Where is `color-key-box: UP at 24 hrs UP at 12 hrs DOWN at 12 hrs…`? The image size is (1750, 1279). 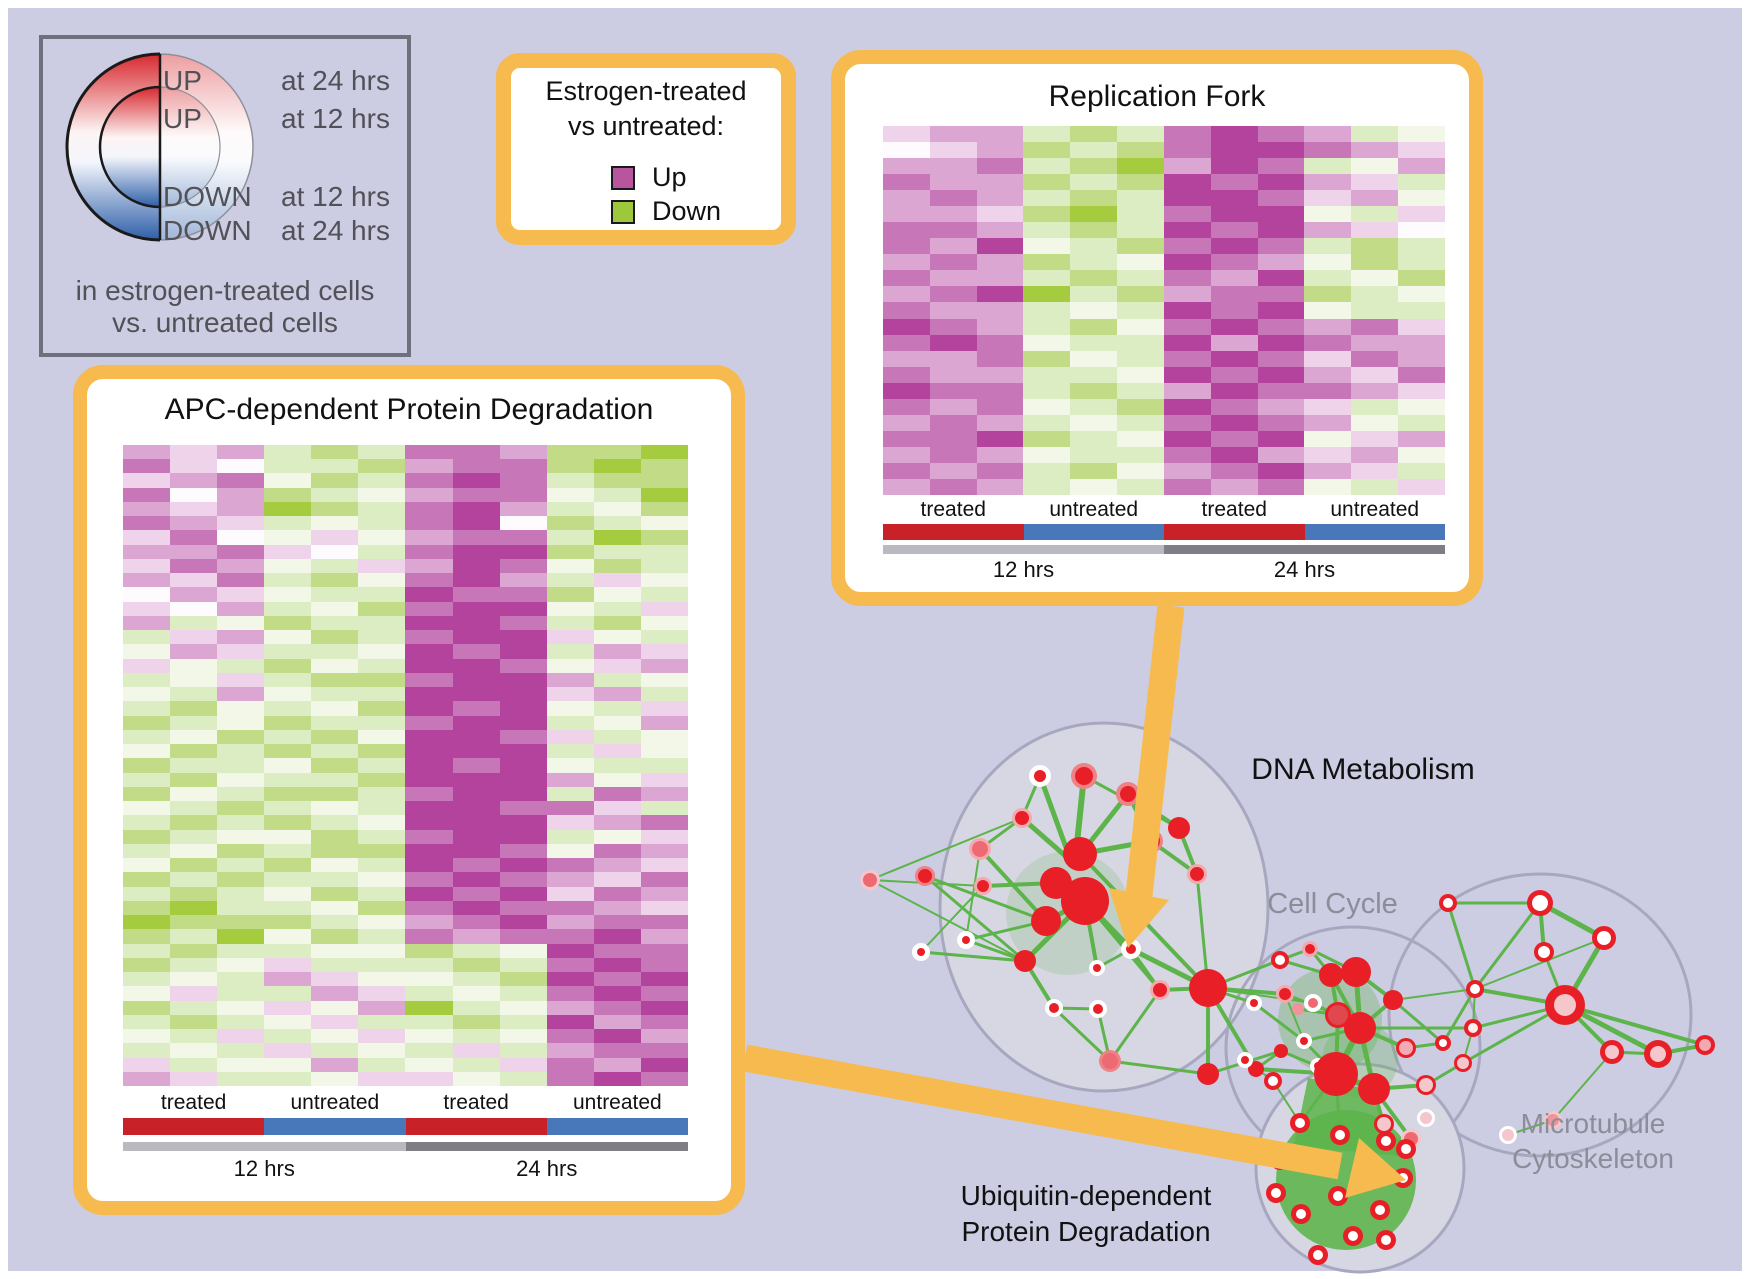
color-key-box: UP at 24 hrs UP at 12 hrs DOWN at 12 hrs… is located at coordinates (225, 196).